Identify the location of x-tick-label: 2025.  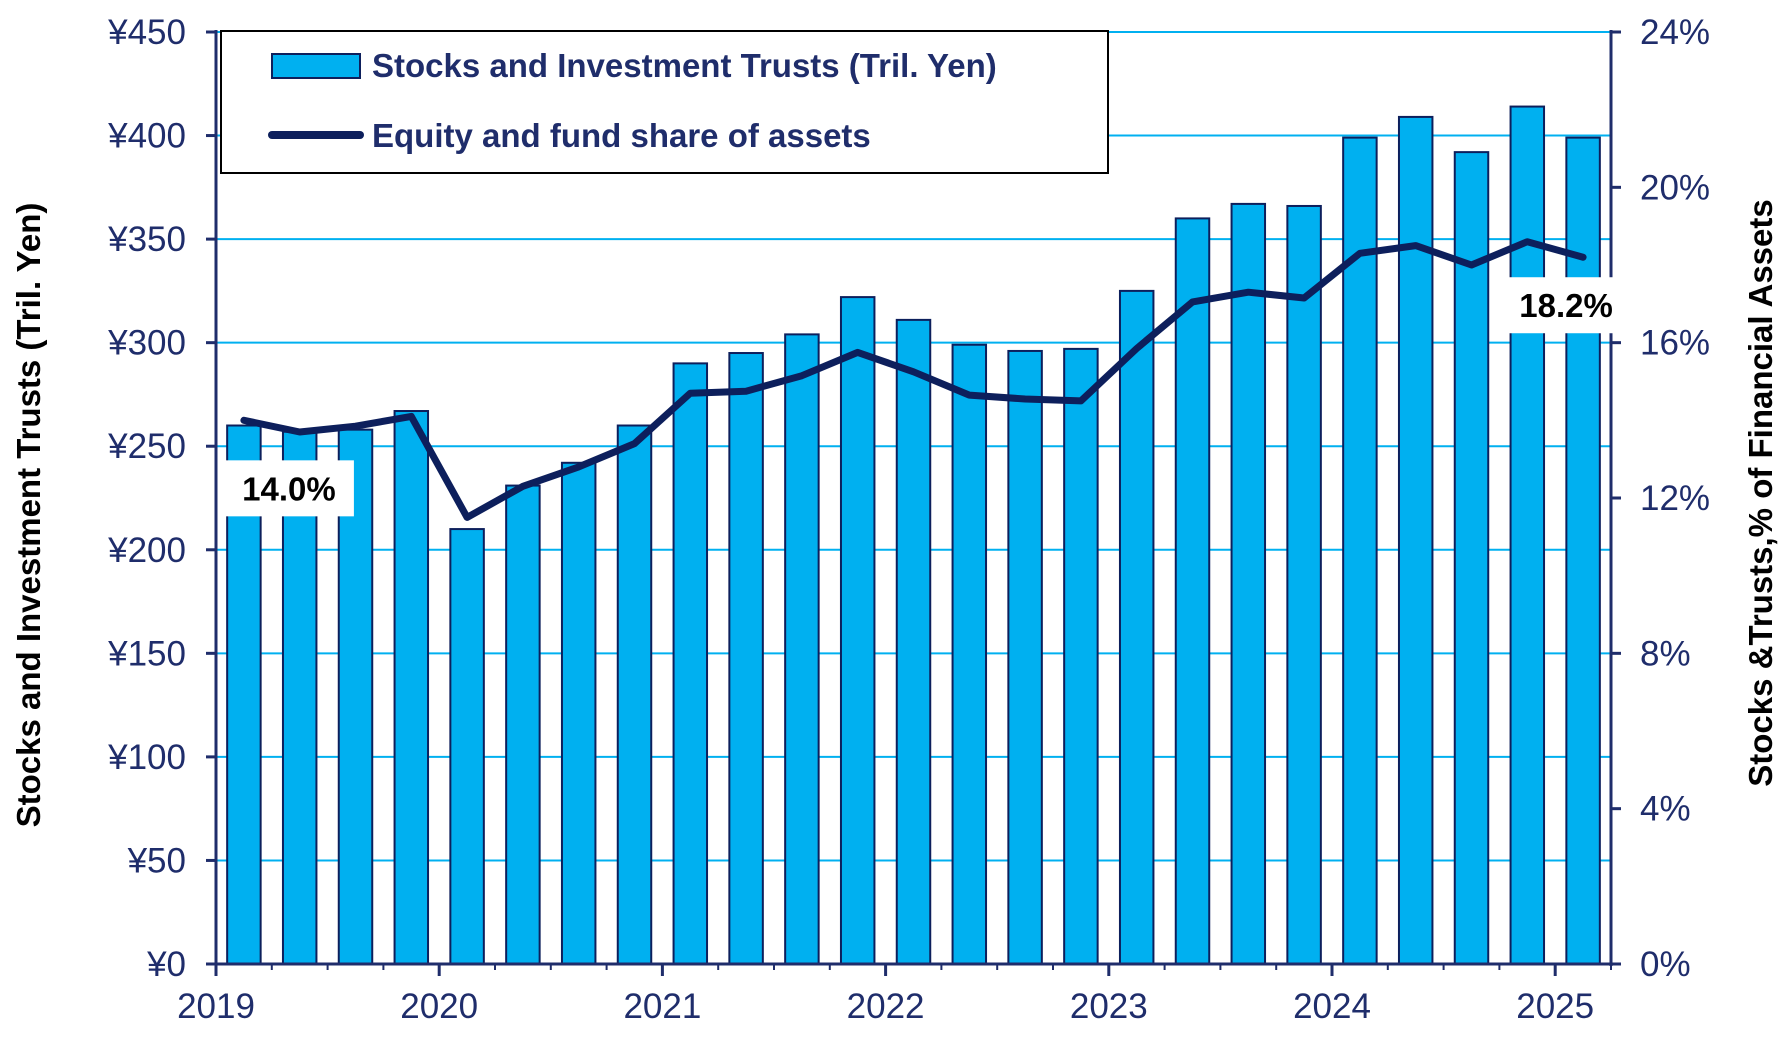
(1555, 1006).